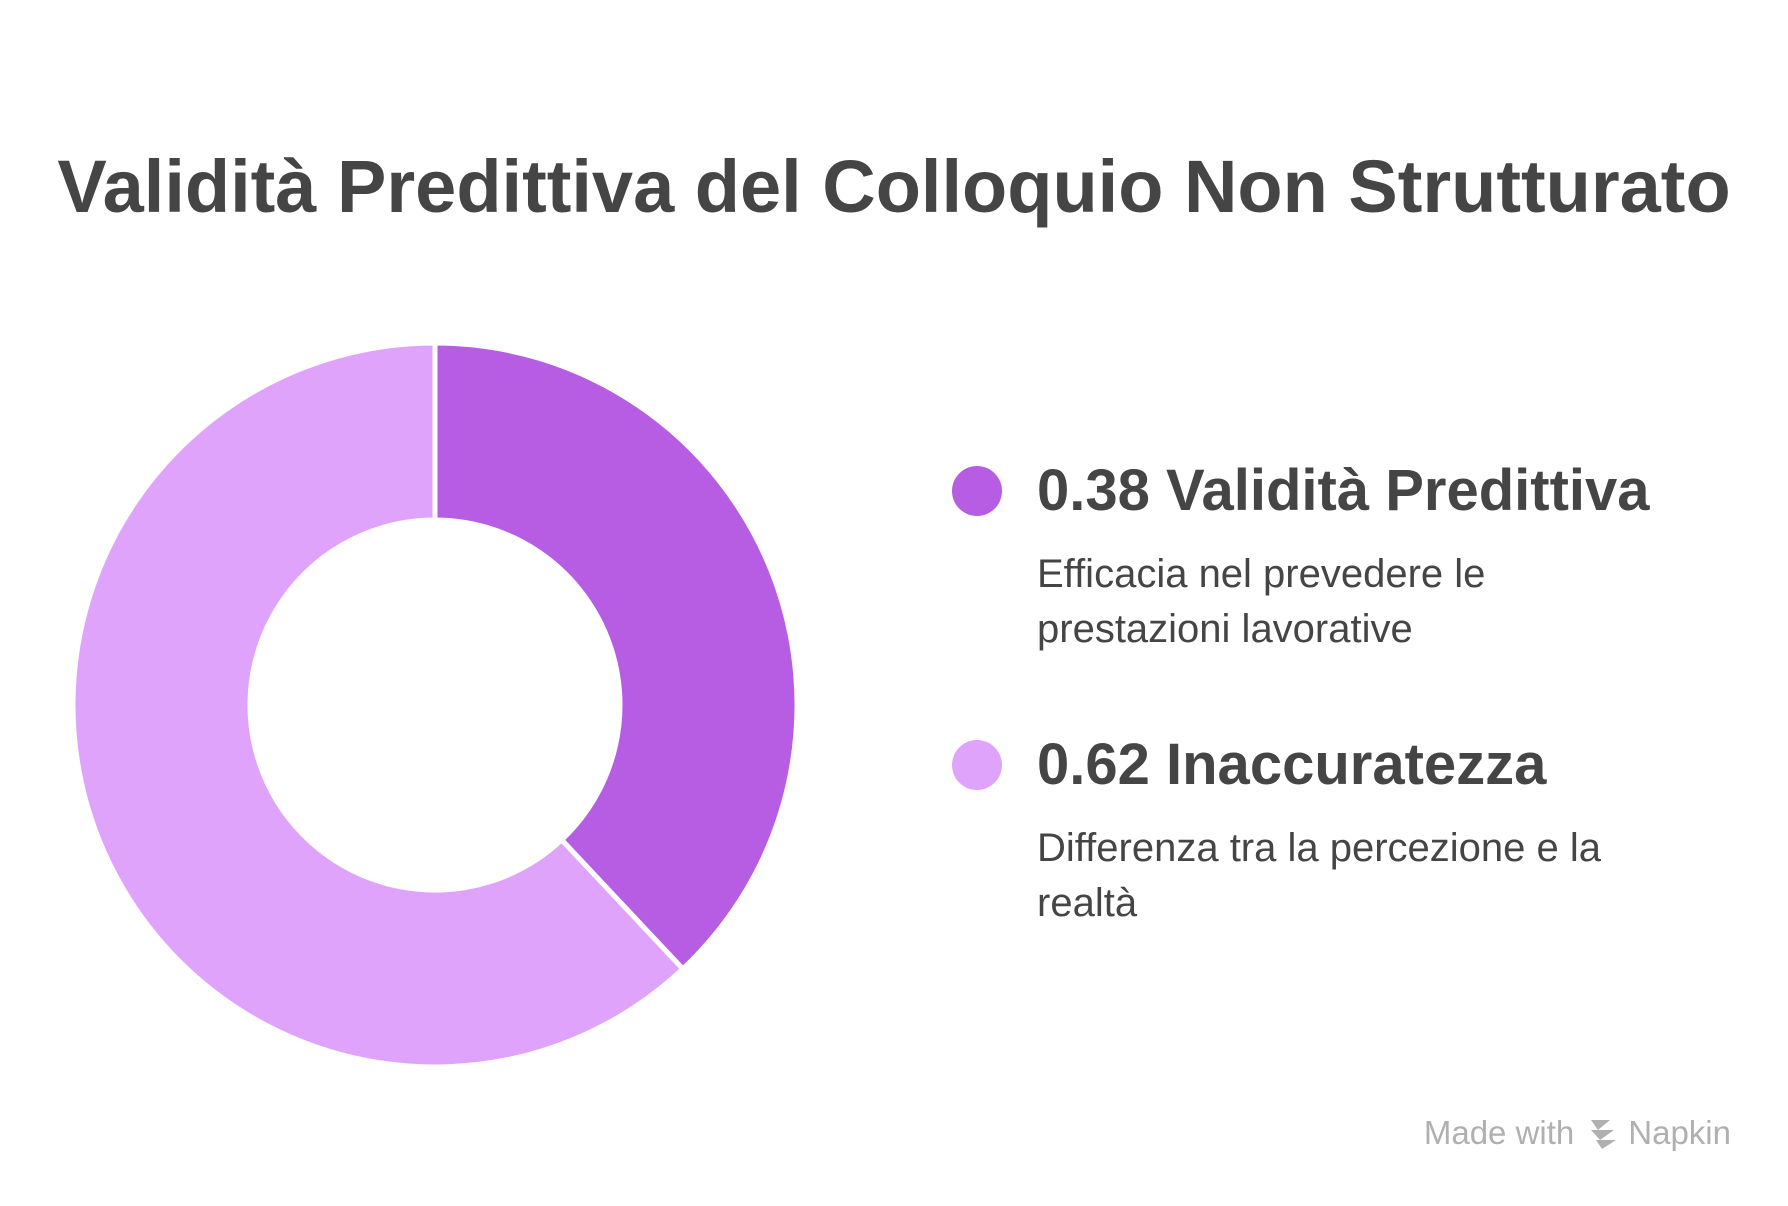 This screenshot has width=1788, height=1206. What do you see at coordinates (977, 491) in the screenshot?
I see `legend-dot-validita` at bounding box center [977, 491].